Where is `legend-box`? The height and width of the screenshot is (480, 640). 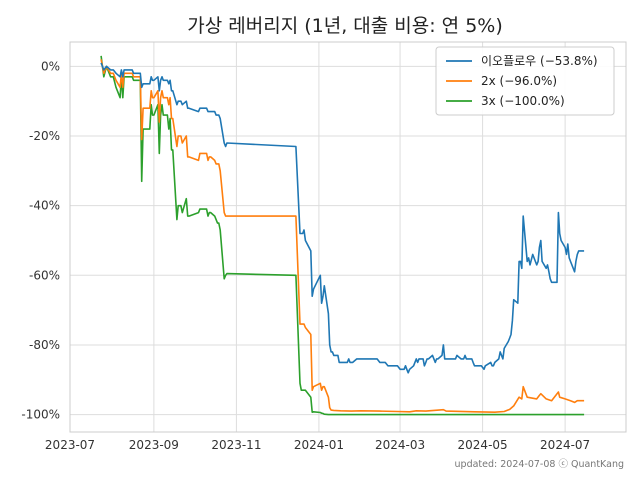 legend-box is located at coordinates (525, 81).